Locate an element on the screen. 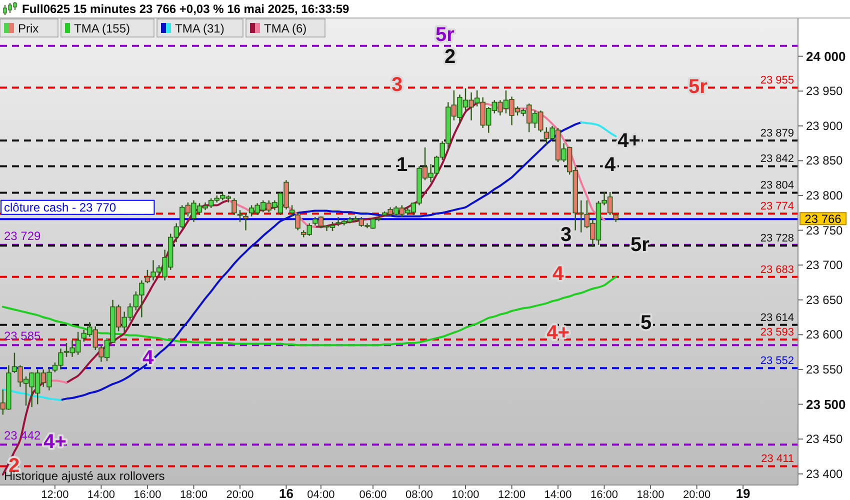 The image size is (850, 500). y-tick-label: 24 000 is located at coordinates (826, 56).